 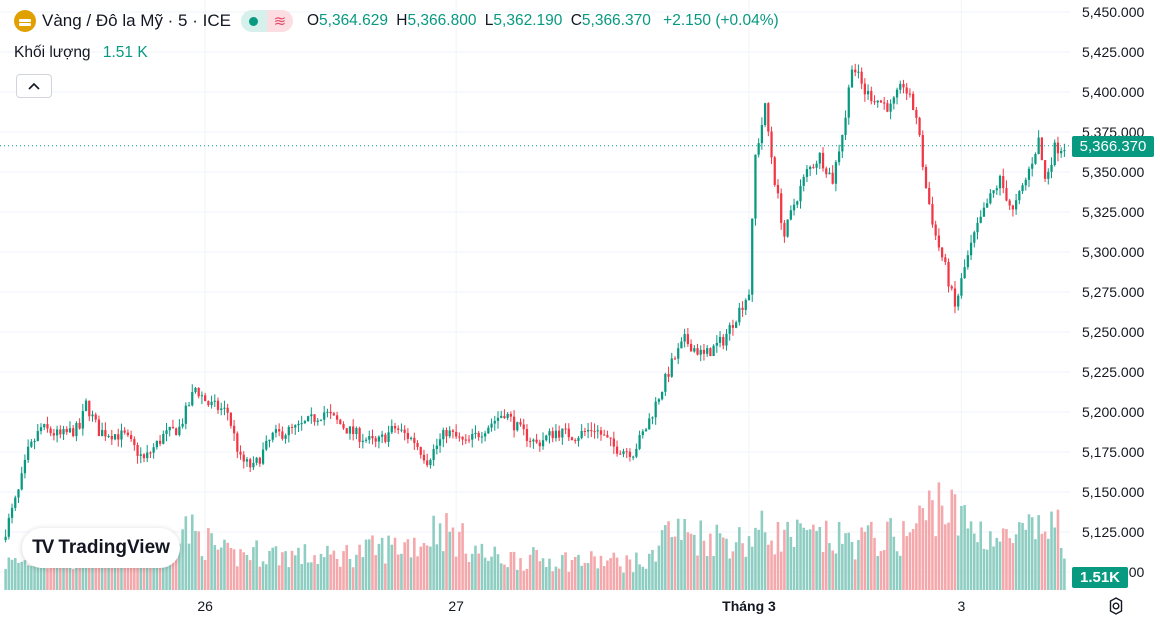 What do you see at coordinates (528, 20) in the screenshot?
I see `low-value: 5,362.190` at bounding box center [528, 20].